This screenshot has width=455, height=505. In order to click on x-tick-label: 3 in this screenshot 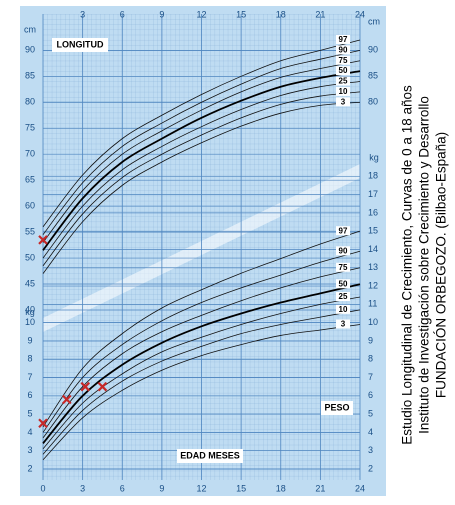, I will do `click(82, 488)`.